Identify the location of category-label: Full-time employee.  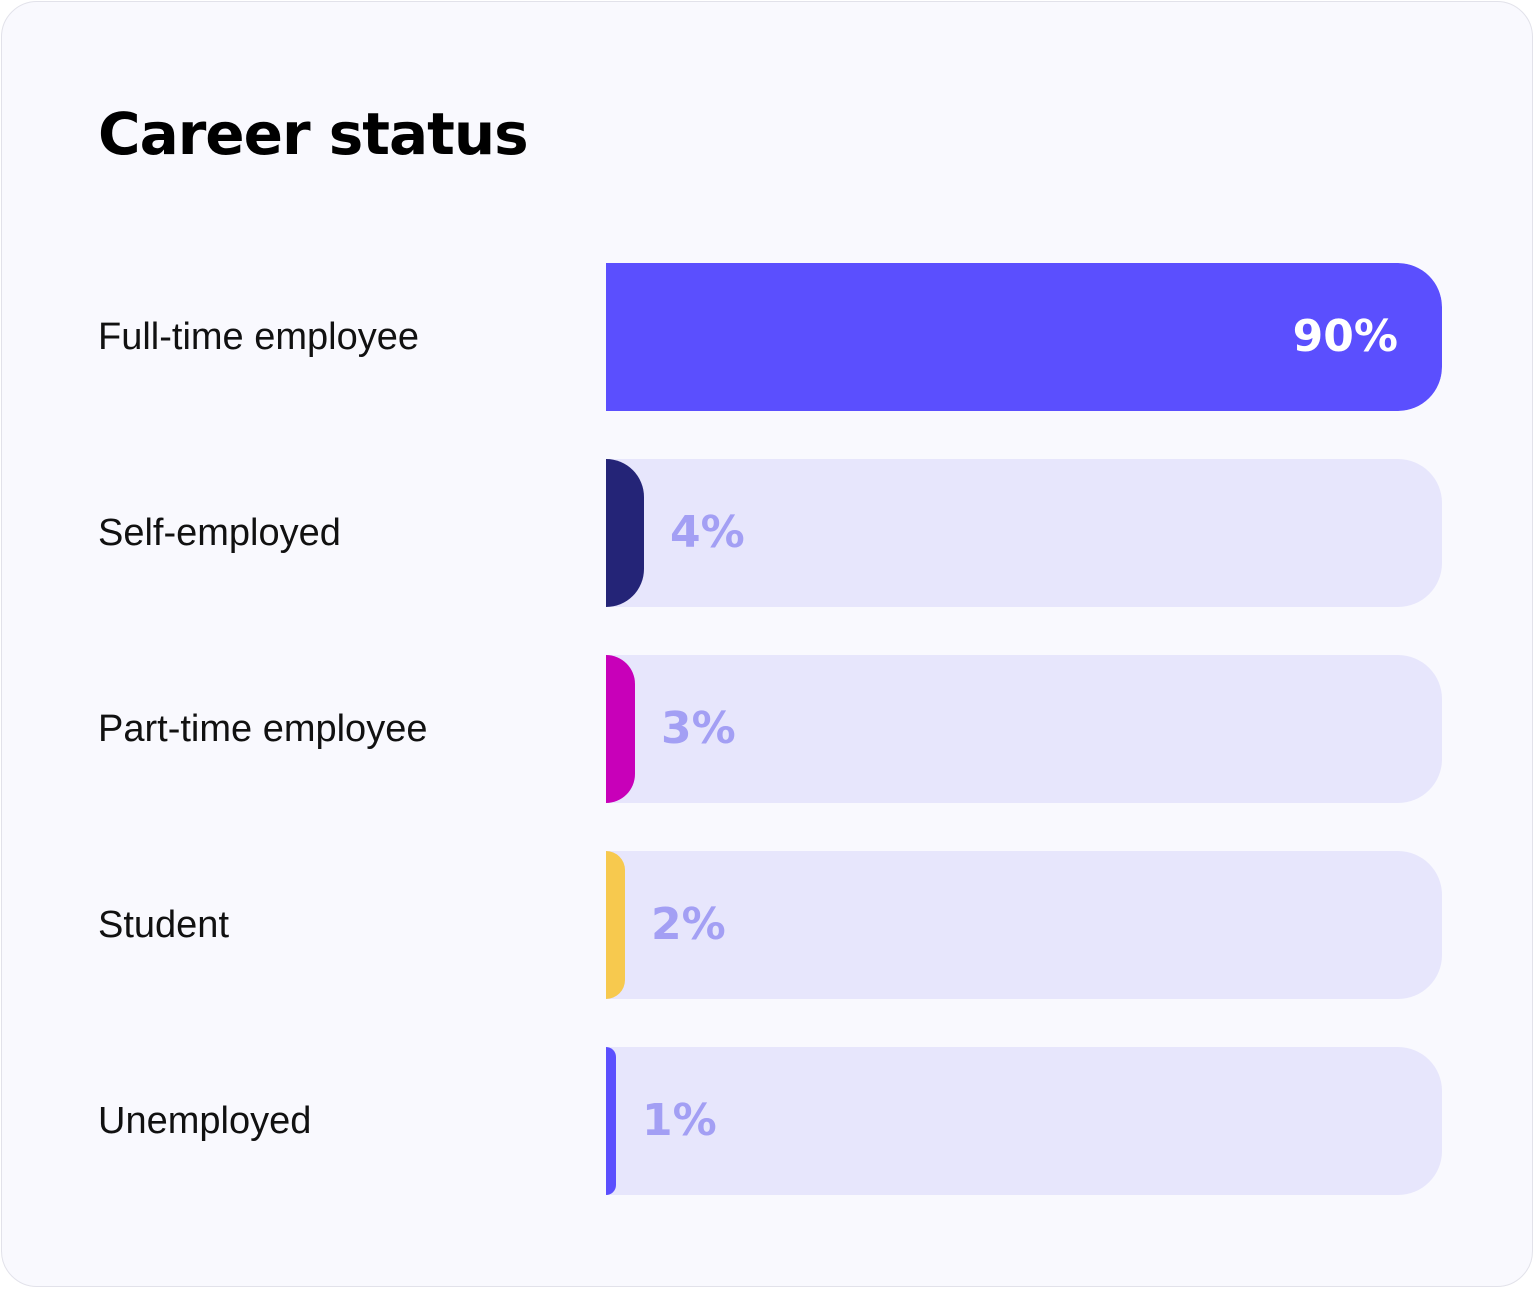
(258, 337).